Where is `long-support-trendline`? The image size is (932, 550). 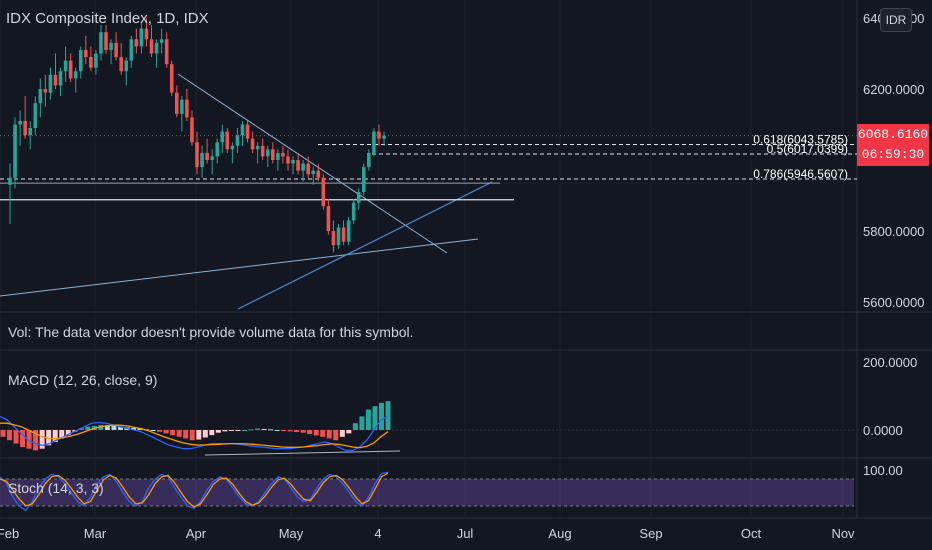 long-support-trendline is located at coordinates (239, 267).